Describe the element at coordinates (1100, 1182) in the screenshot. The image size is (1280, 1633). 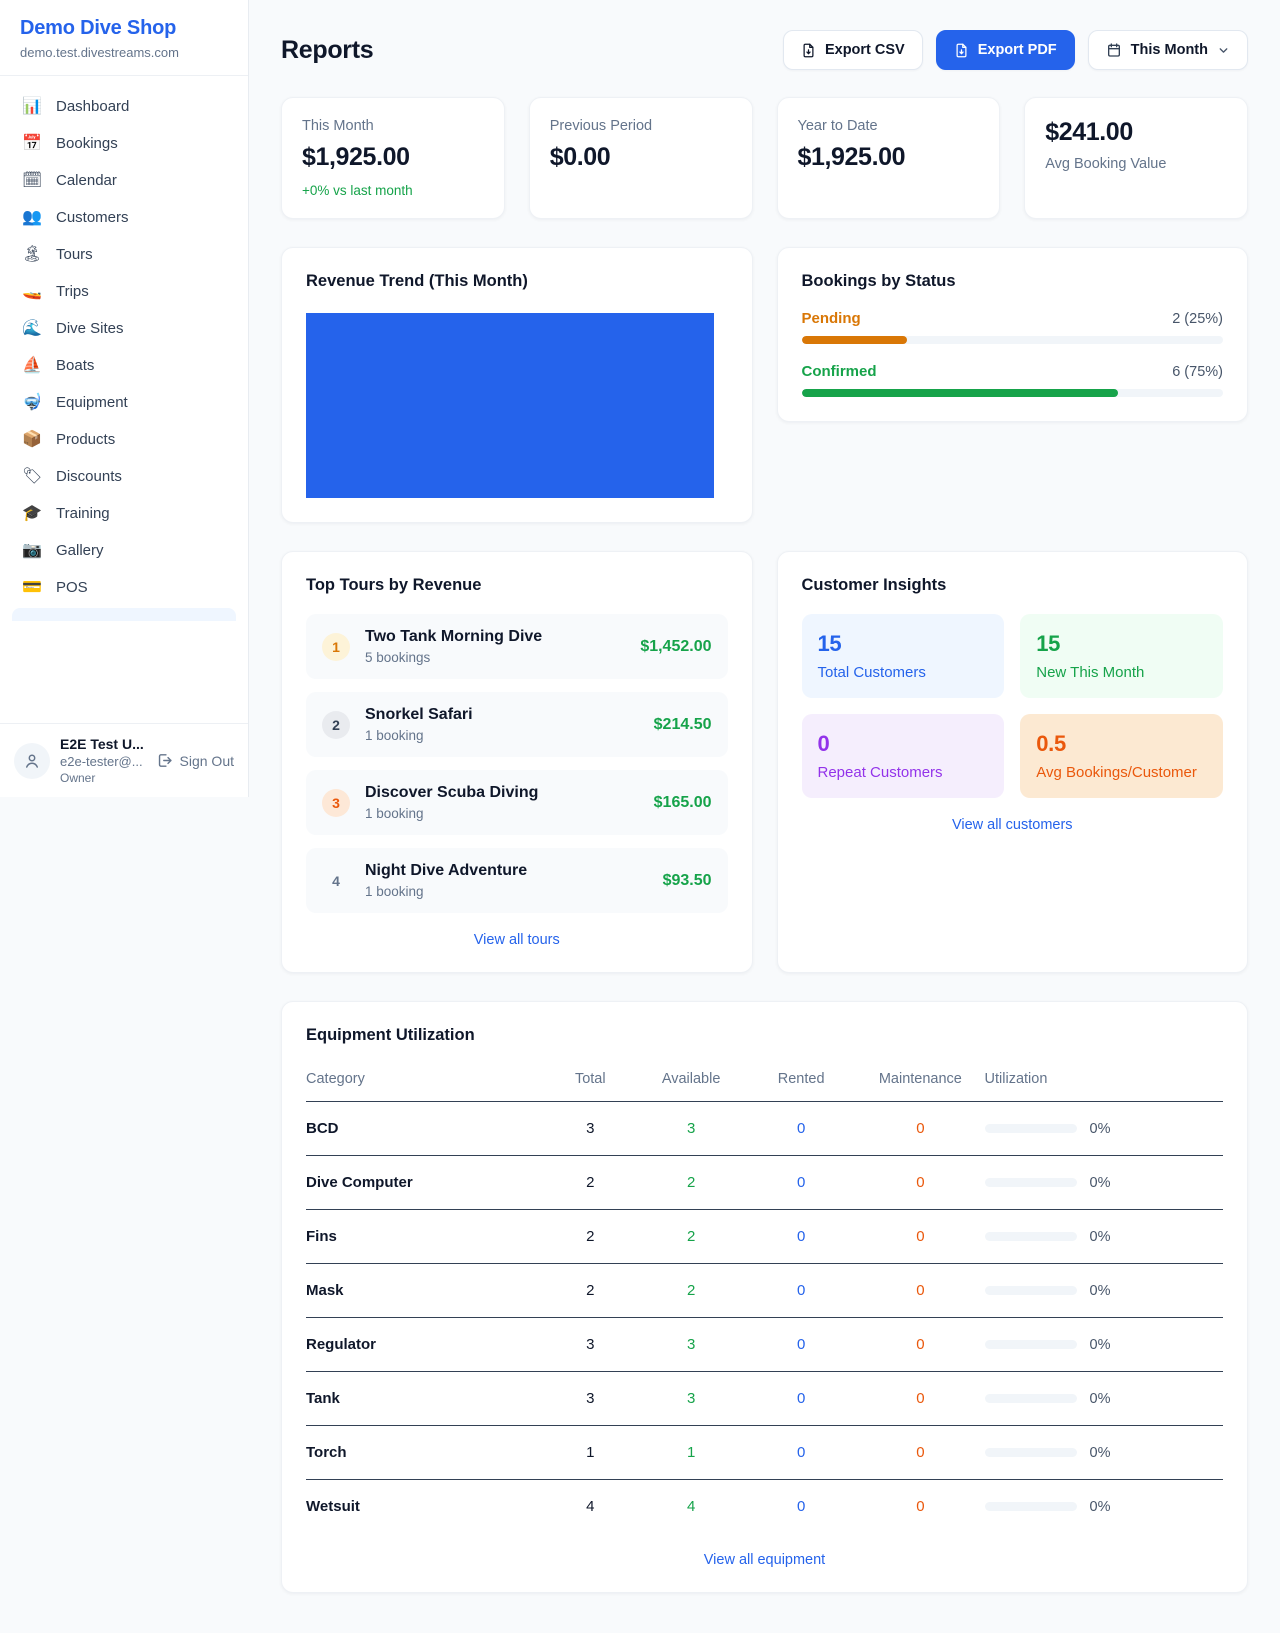
I see `utilization-percent: 0%` at that location.